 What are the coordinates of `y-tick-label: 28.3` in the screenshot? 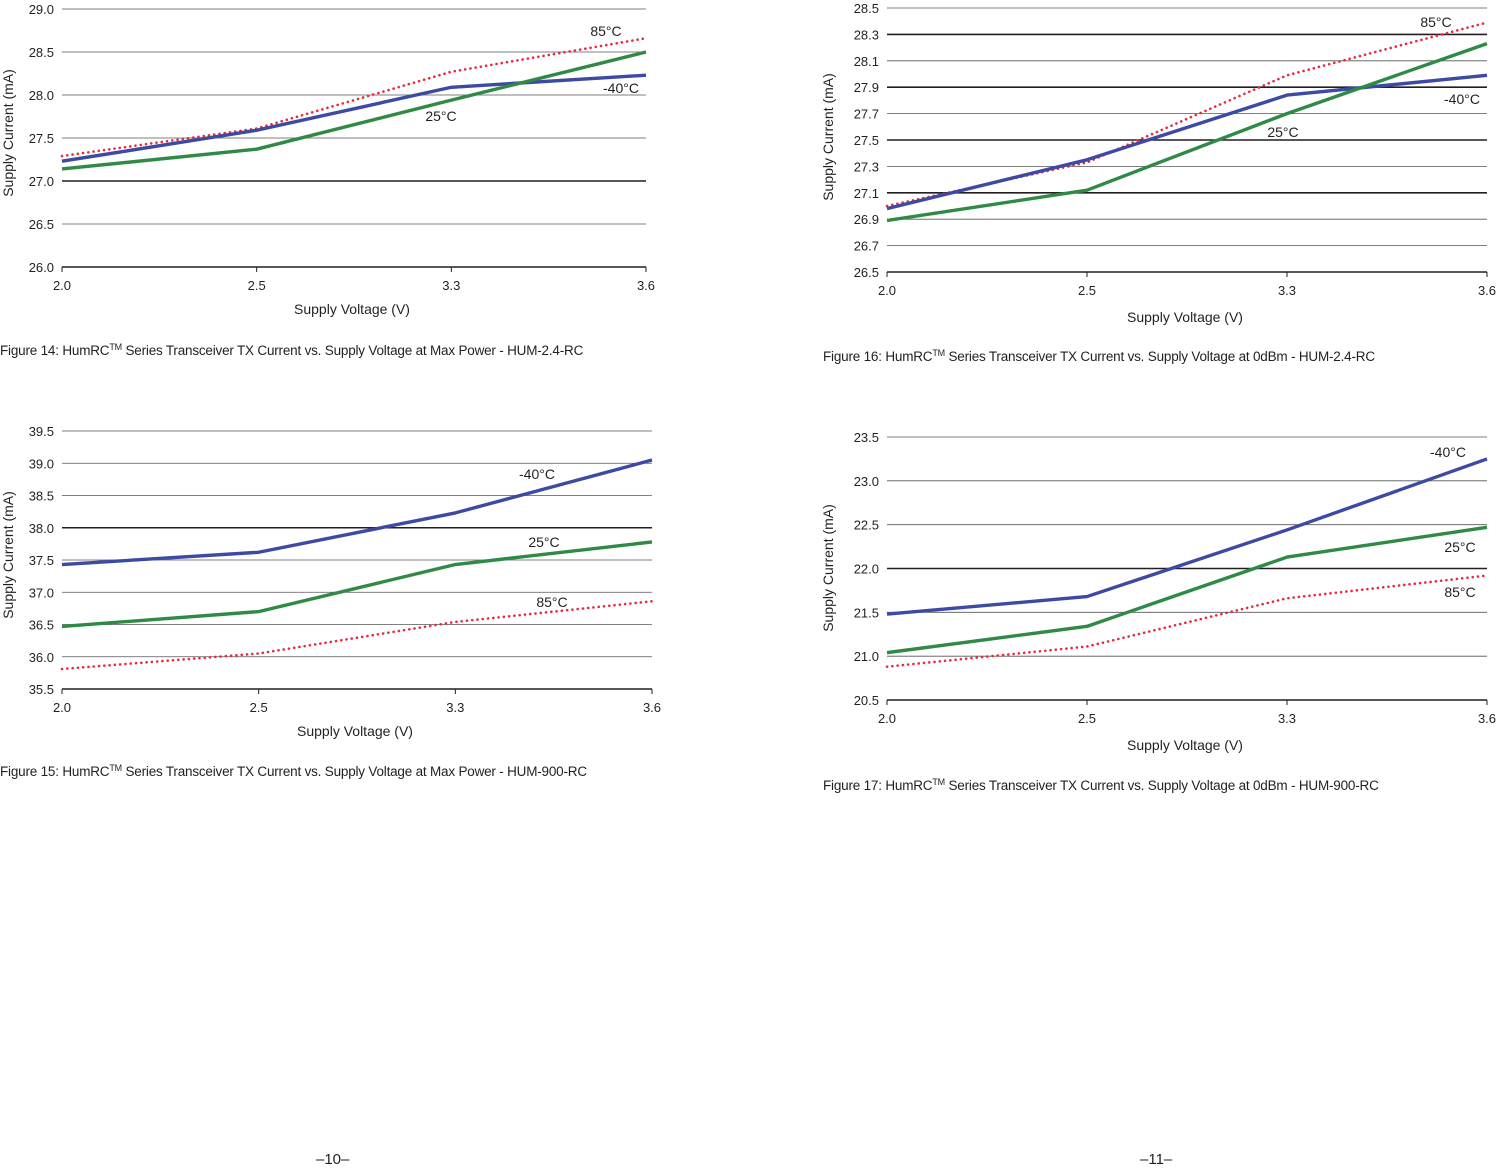 It's located at (866, 34).